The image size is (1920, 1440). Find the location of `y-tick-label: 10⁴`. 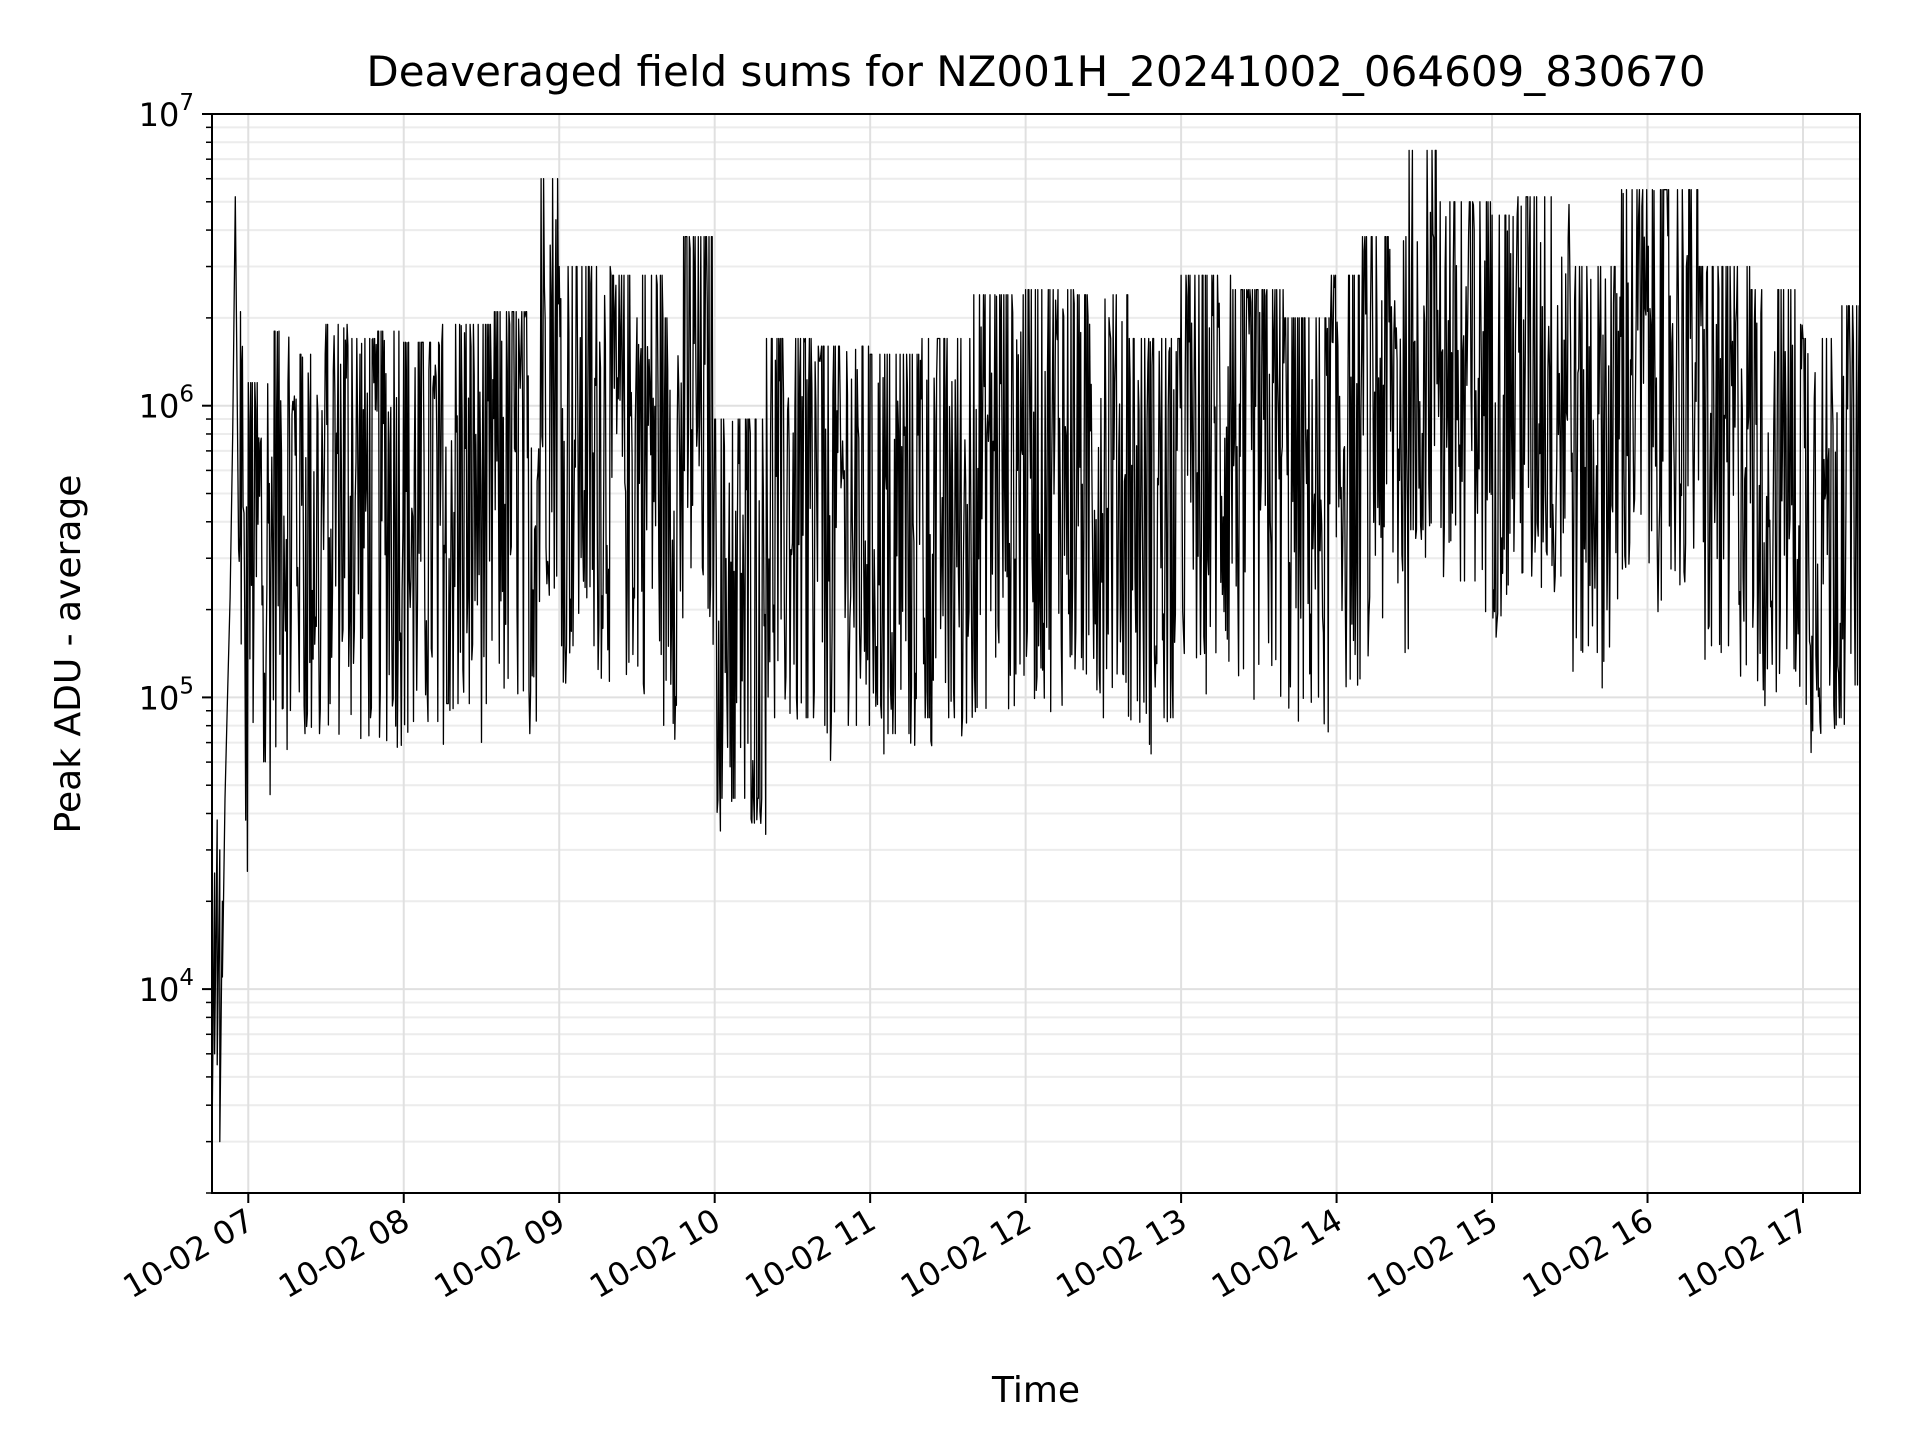

y-tick-label: 10⁴ is located at coordinates (166, 987).